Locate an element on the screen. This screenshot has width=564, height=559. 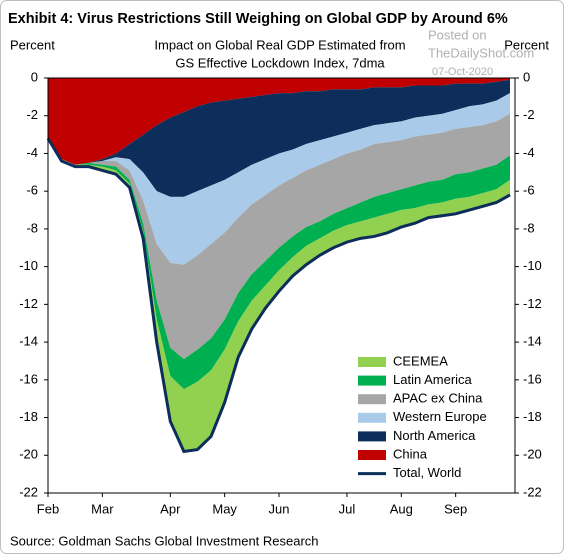
y2-tick-label: -22 is located at coordinates (532, 491).